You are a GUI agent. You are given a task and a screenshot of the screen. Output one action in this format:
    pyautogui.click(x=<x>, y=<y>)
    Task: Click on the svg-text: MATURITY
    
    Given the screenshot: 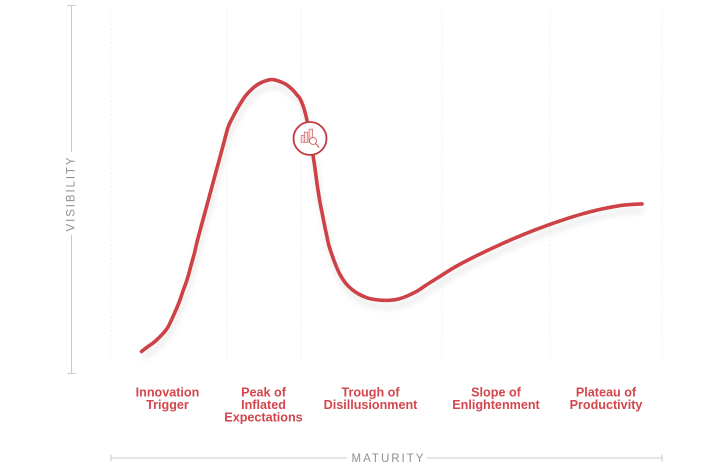 What is the action you would take?
    pyautogui.click(x=389, y=459)
    